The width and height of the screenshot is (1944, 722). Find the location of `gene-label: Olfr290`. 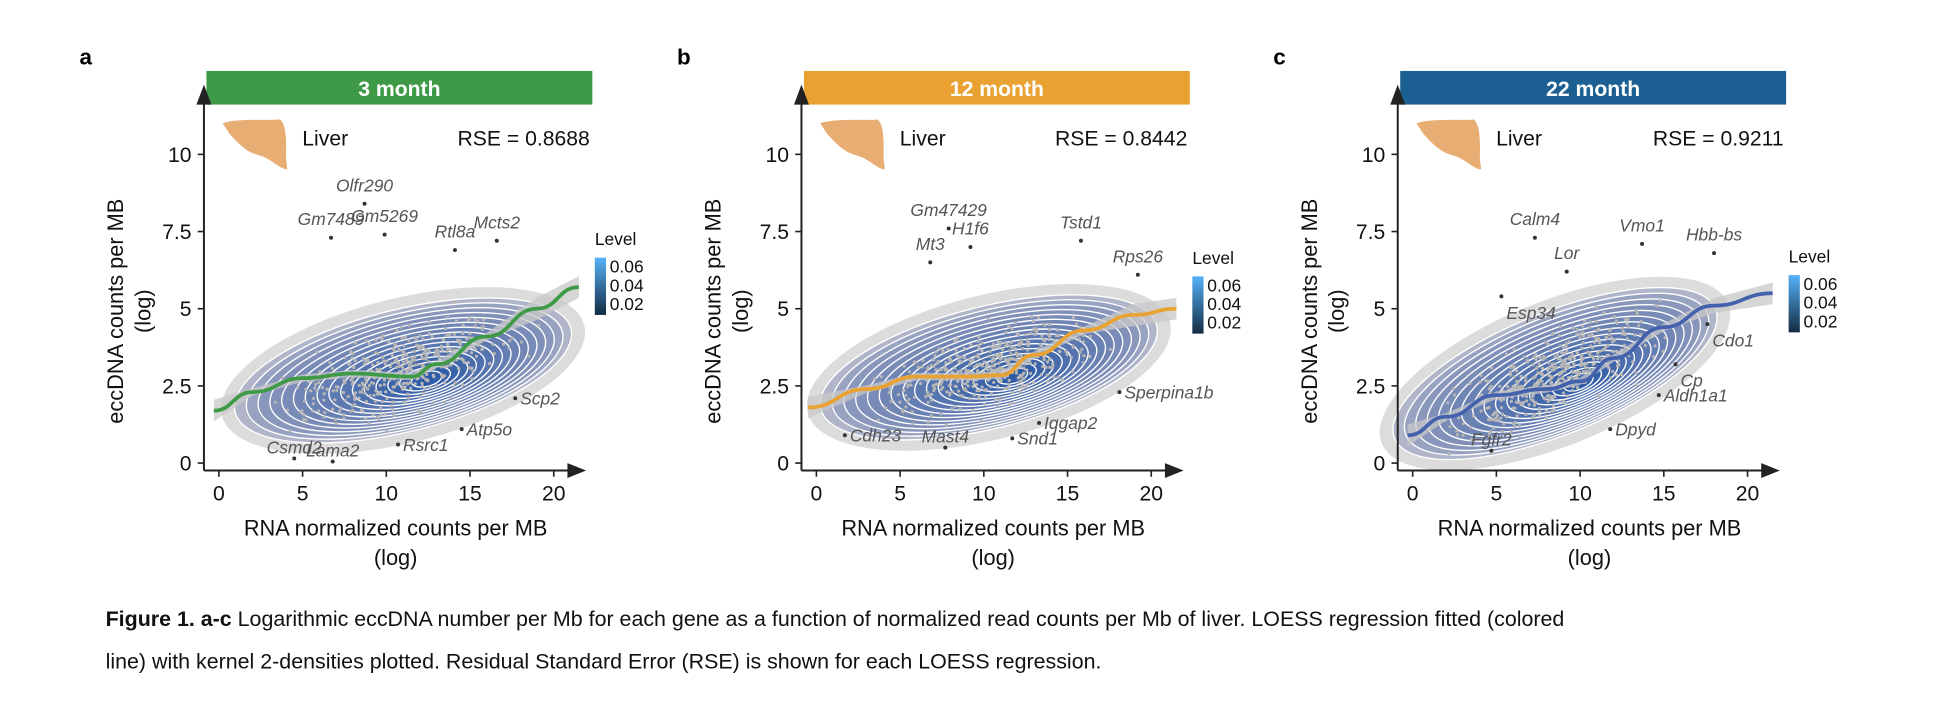

gene-label: Olfr290 is located at coordinates (364, 185).